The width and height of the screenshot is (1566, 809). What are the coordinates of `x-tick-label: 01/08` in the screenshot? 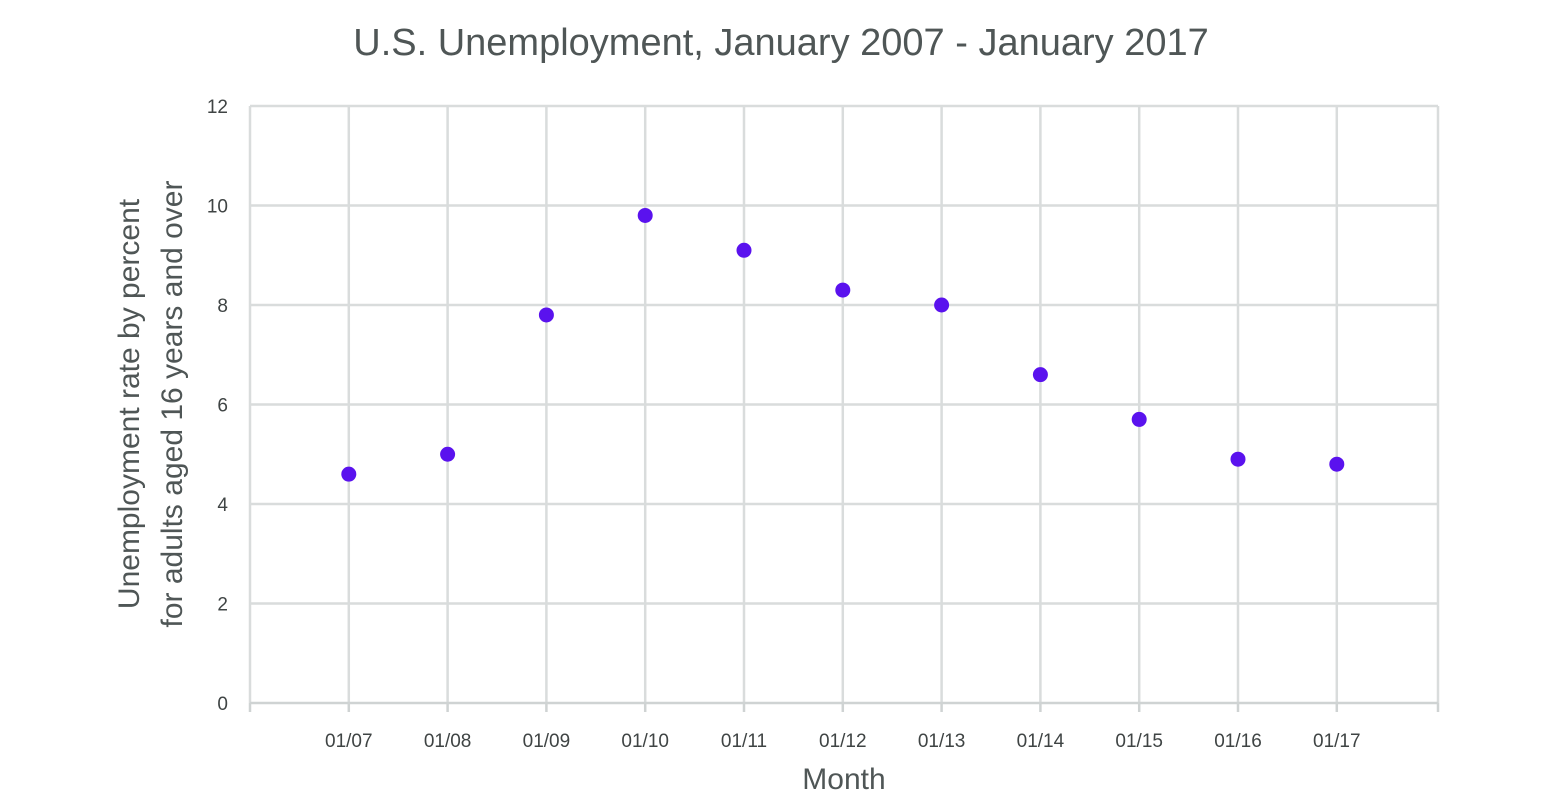 It's located at (448, 741).